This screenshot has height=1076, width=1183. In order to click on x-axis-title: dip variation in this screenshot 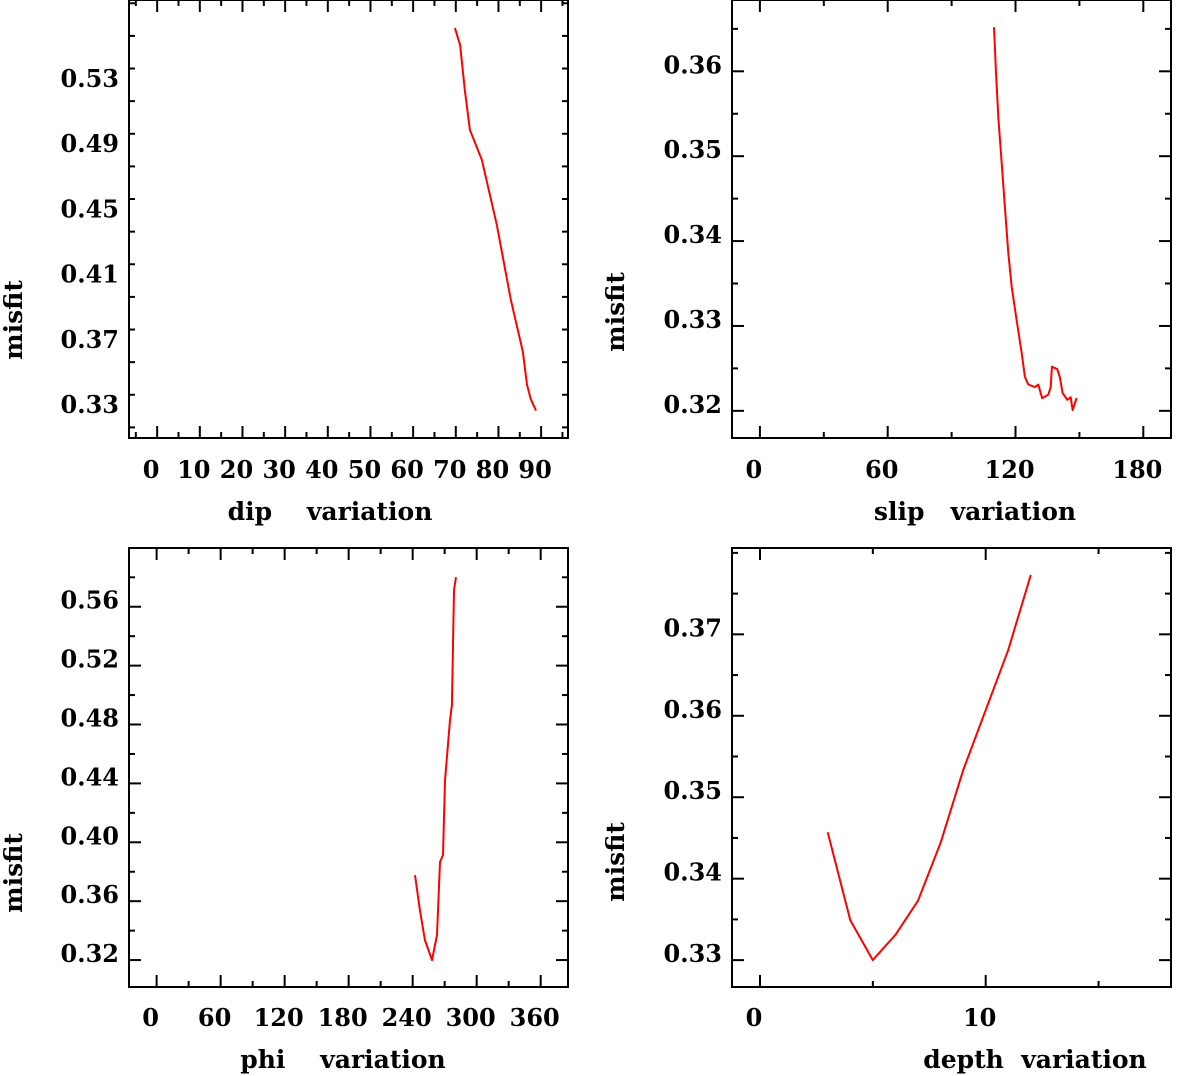, I will do `click(330, 511)`.